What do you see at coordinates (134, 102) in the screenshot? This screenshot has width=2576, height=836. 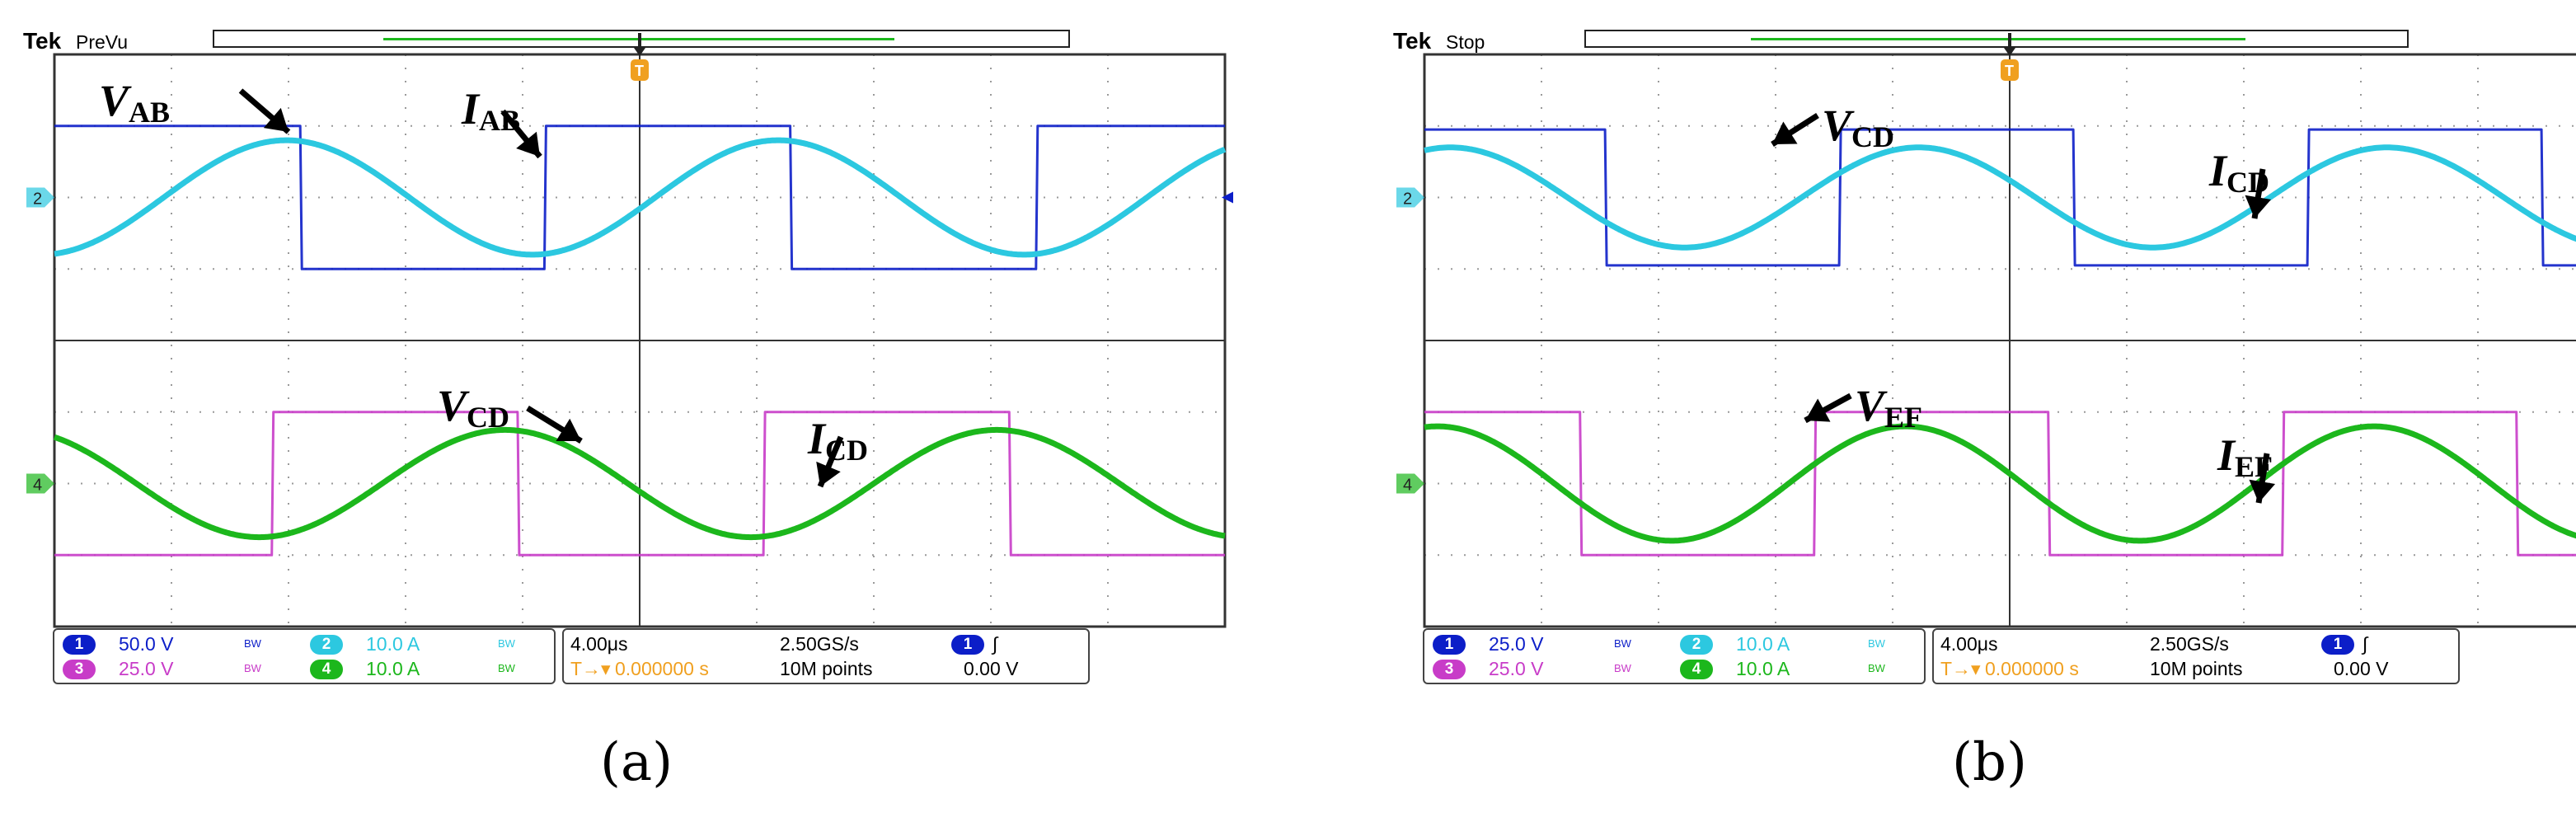 I see `annotation-label: VAB` at bounding box center [134, 102].